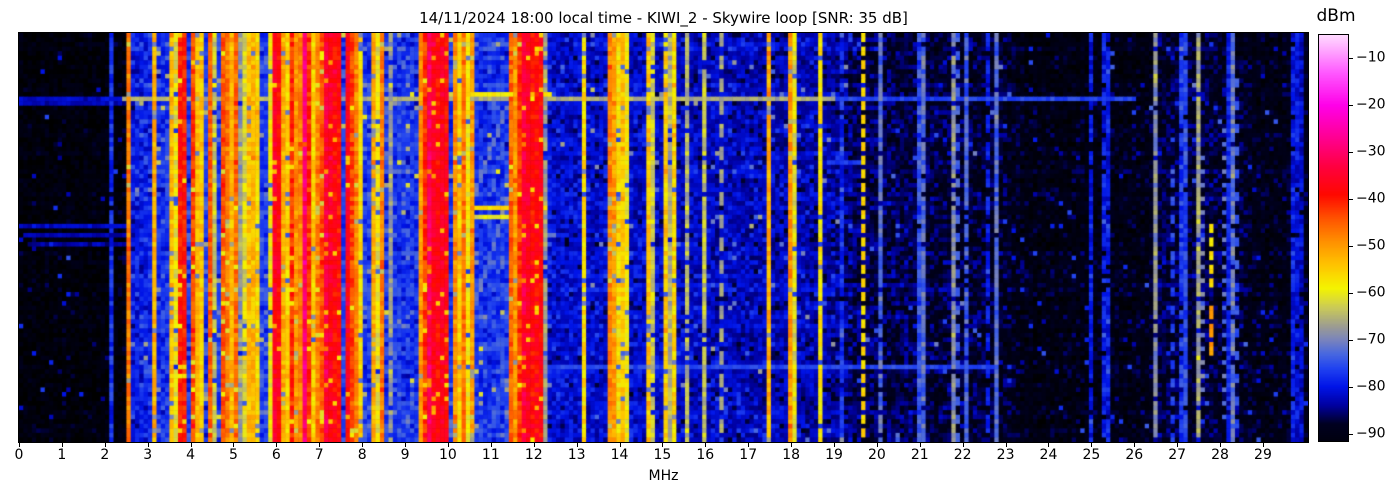 Image resolution: width=1400 pixels, height=500 pixels. I want to click on x-tick-label: 23, so click(1005, 455).